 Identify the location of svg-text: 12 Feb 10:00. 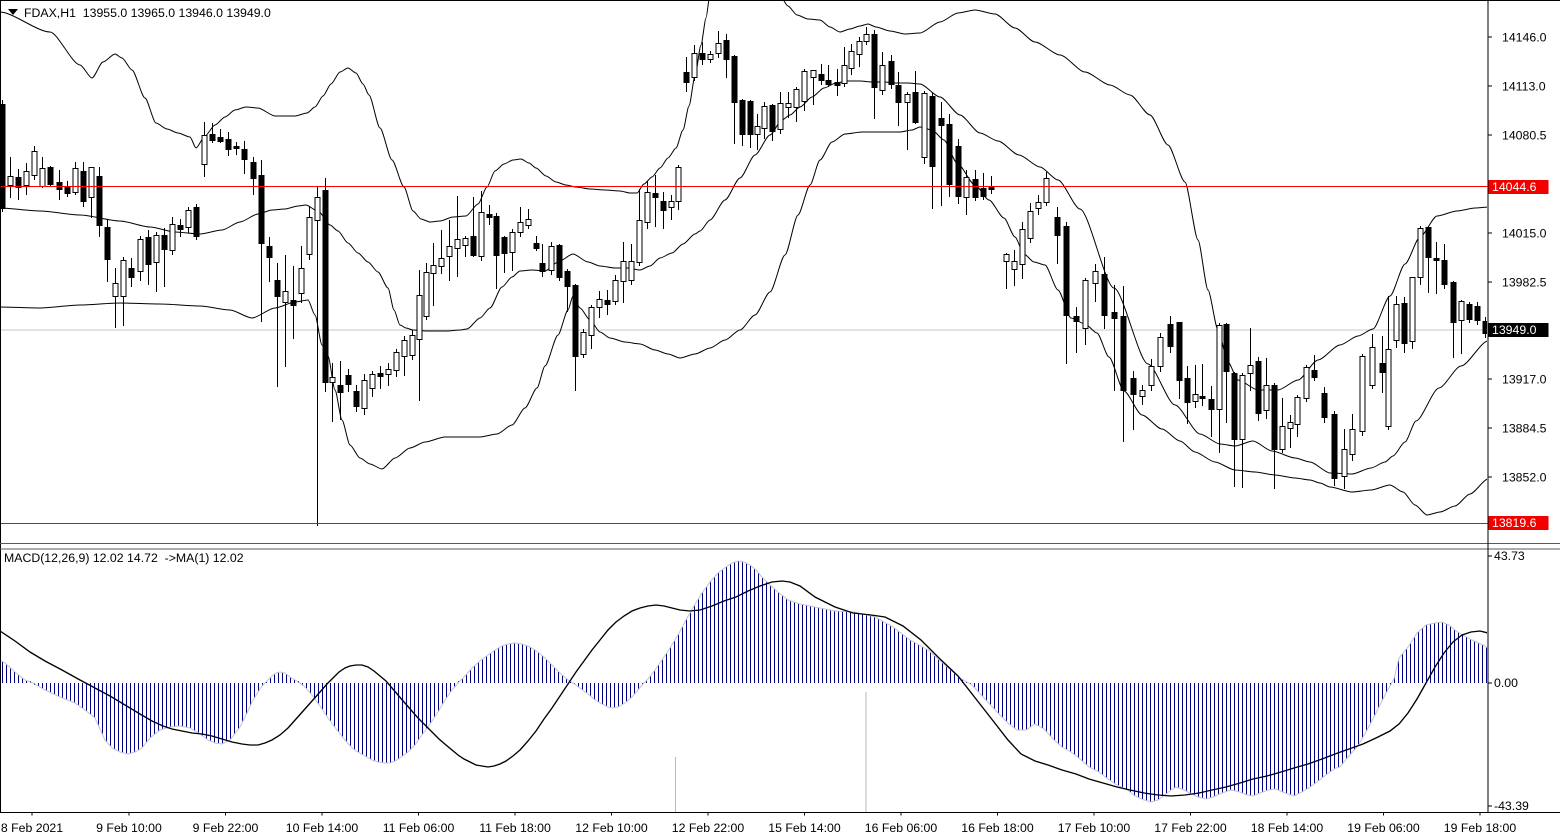
(611, 828).